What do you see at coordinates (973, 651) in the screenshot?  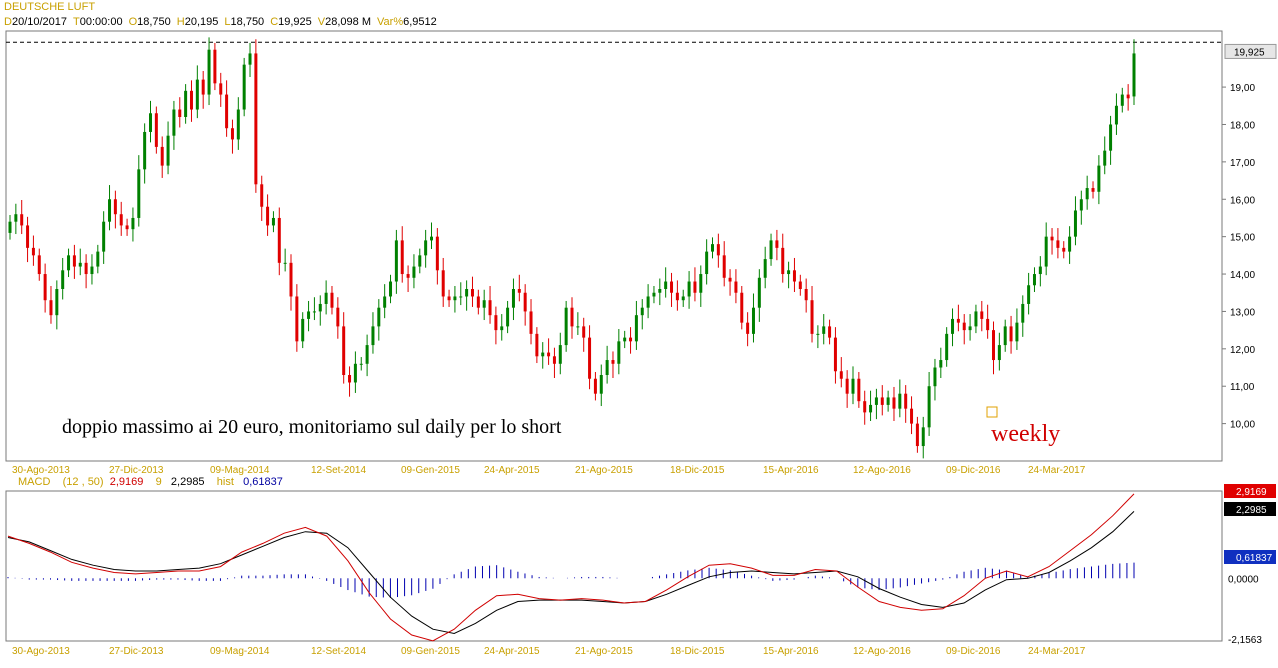 I see `macd-xtick-label: 09-Dic-2016` at bounding box center [973, 651].